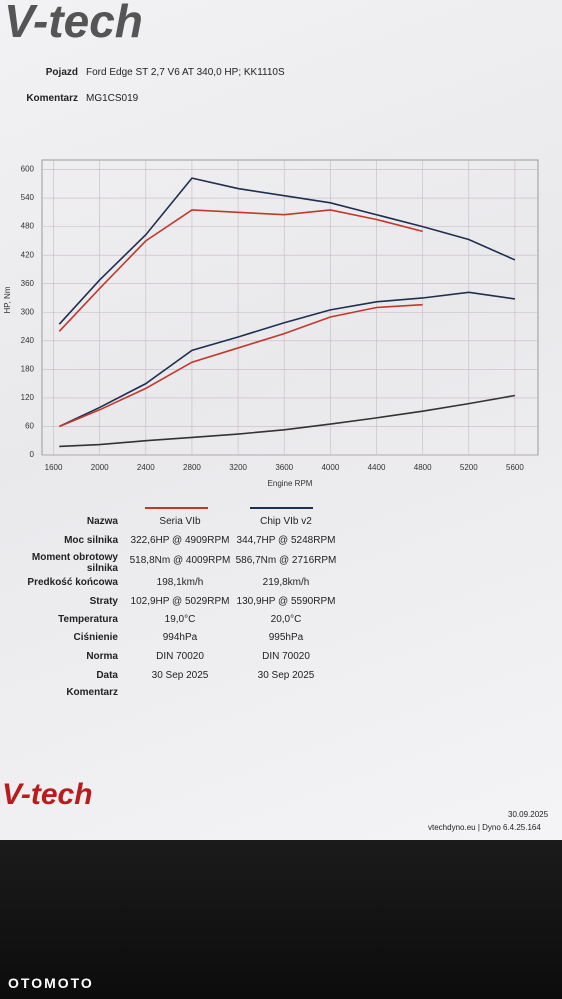 The height and width of the screenshot is (999, 562). I want to click on y-tick-label: 360, so click(28, 283).